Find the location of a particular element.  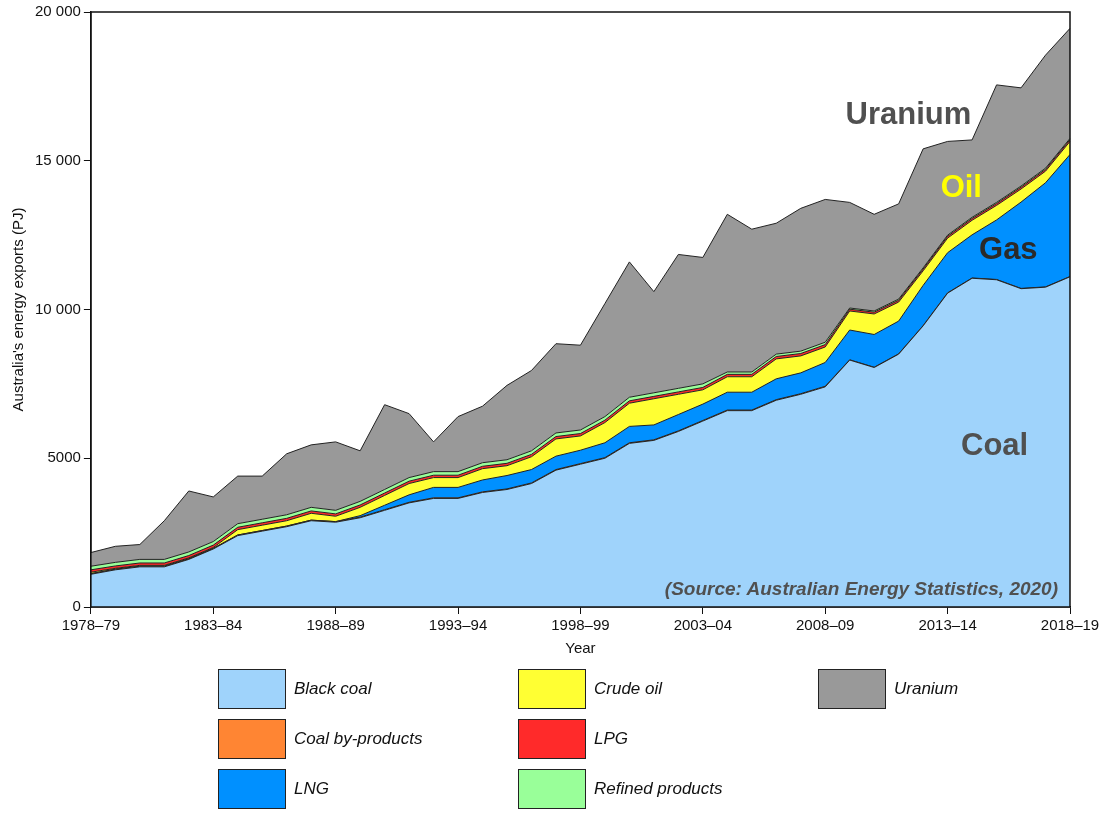

y-tick-label: 20 000 is located at coordinates (57, 11).